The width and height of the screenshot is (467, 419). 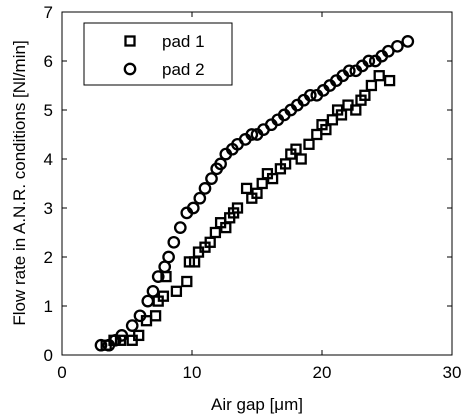 I want to click on legend: pad 1 pad 2, so click(x=158, y=54).